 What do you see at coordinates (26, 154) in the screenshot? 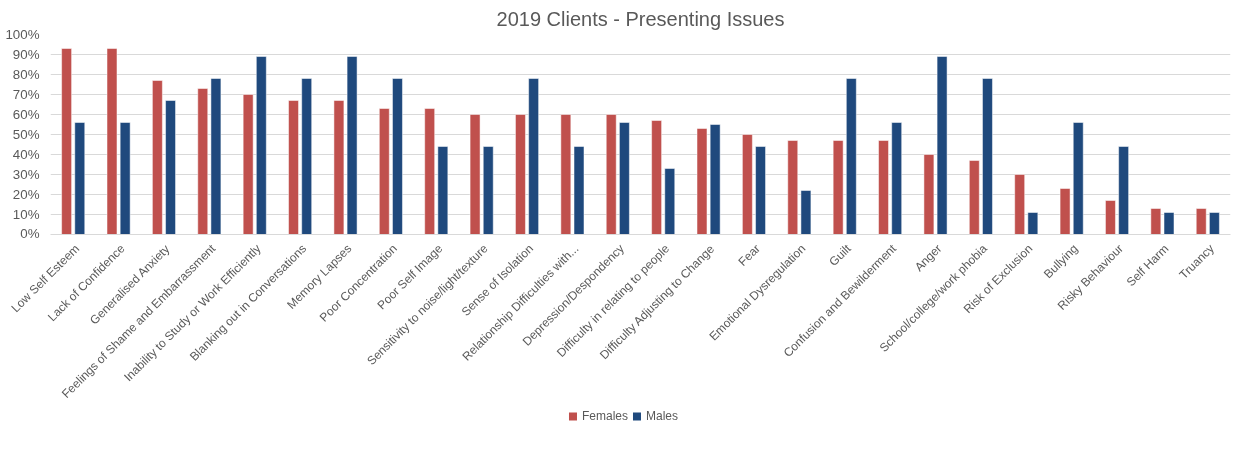
I see `y-tick-label: 40%` at bounding box center [26, 154].